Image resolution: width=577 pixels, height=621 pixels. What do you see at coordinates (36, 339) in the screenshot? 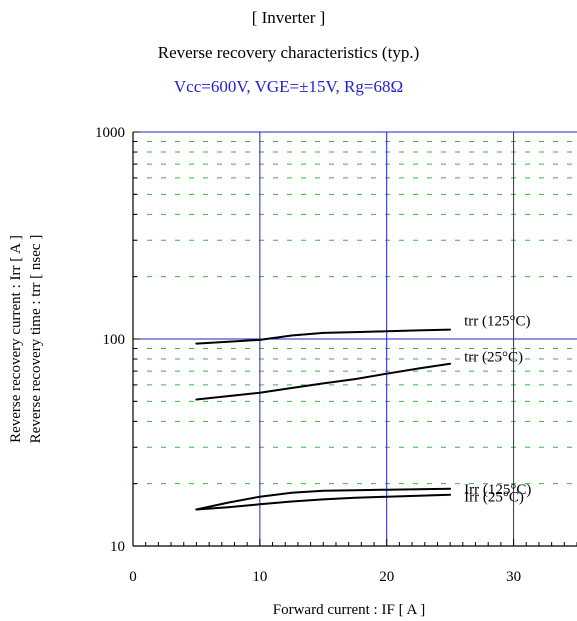
I see `y-axis-label: Reverse recovery time : trr [ nsec ]` at bounding box center [36, 339].